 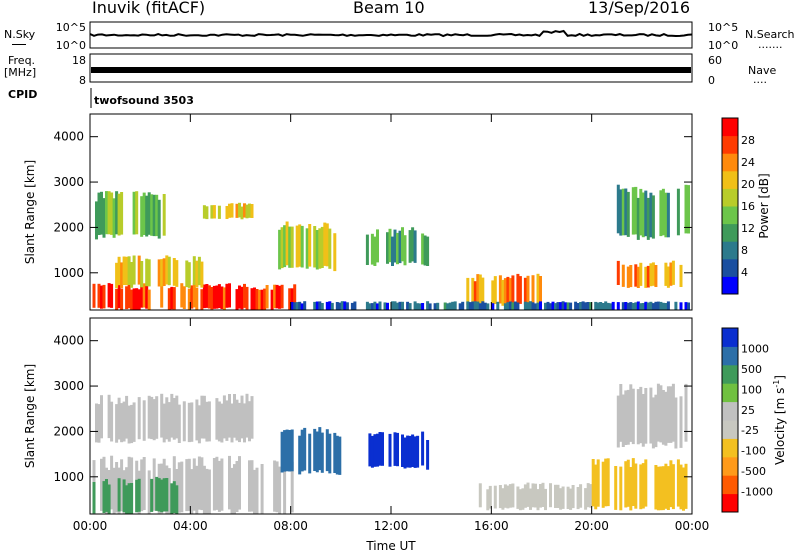 I want to click on nave-tick-high: 60, so click(x=715, y=60).